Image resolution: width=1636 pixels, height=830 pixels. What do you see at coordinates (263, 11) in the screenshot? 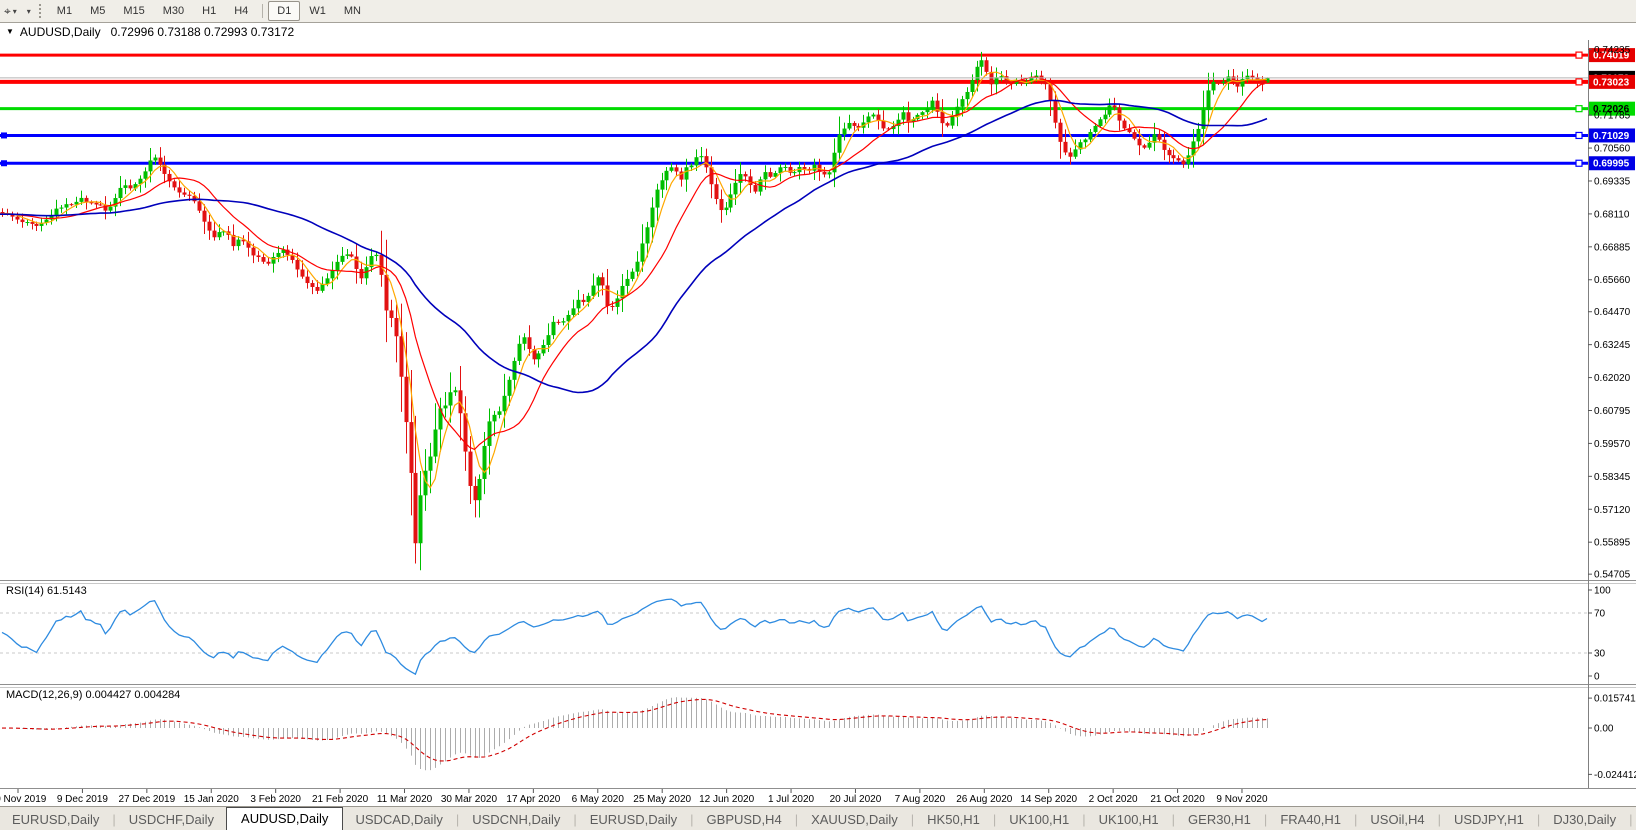
I see `toolbar-separator` at bounding box center [263, 11].